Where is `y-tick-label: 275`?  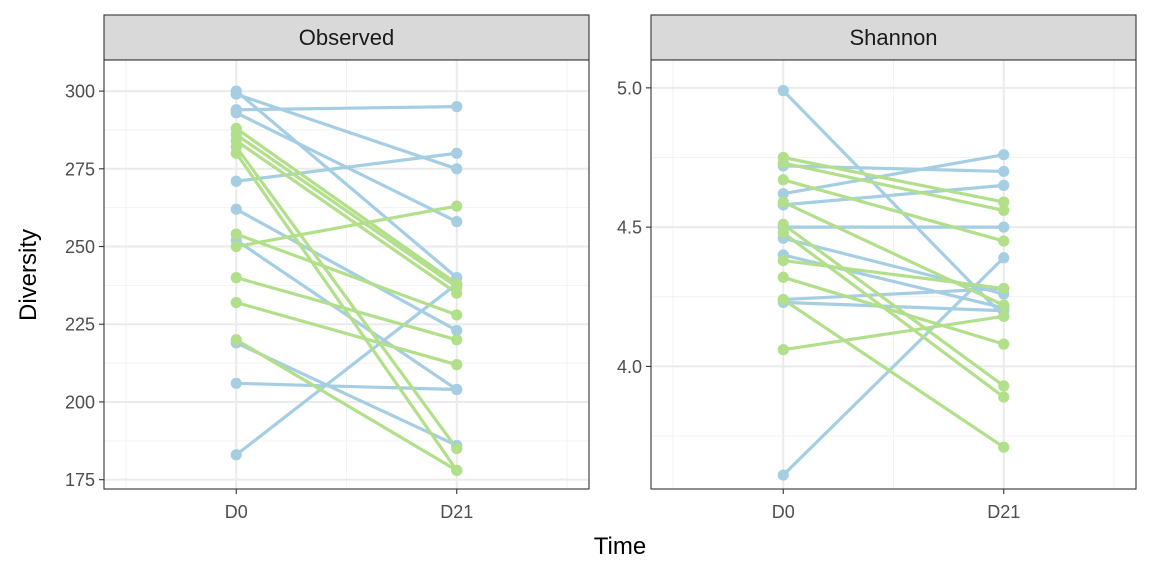 y-tick-label: 275 is located at coordinates (80, 169).